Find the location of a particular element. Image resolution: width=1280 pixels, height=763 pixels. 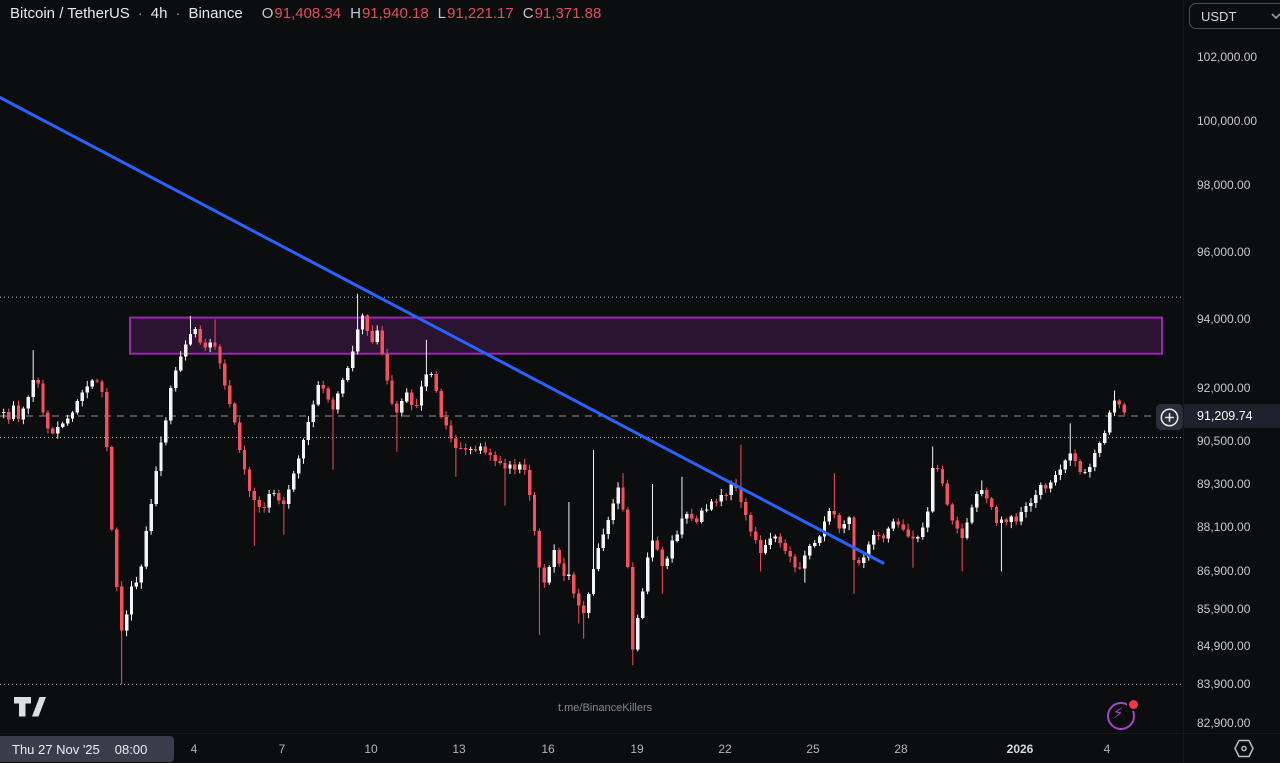

currency-dropdown-button: USDT is located at coordinates (1234, 16).